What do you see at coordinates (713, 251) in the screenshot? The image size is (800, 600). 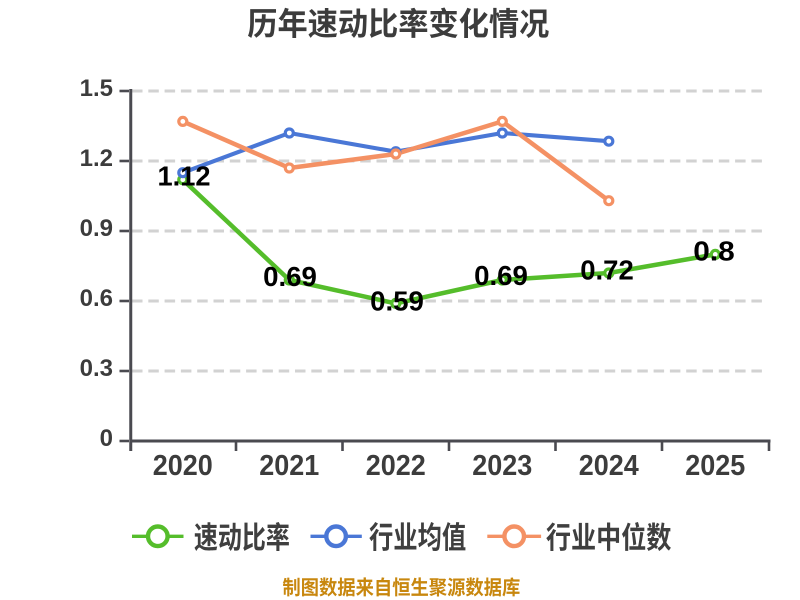 I see `svg-text: 0.8` at bounding box center [713, 251].